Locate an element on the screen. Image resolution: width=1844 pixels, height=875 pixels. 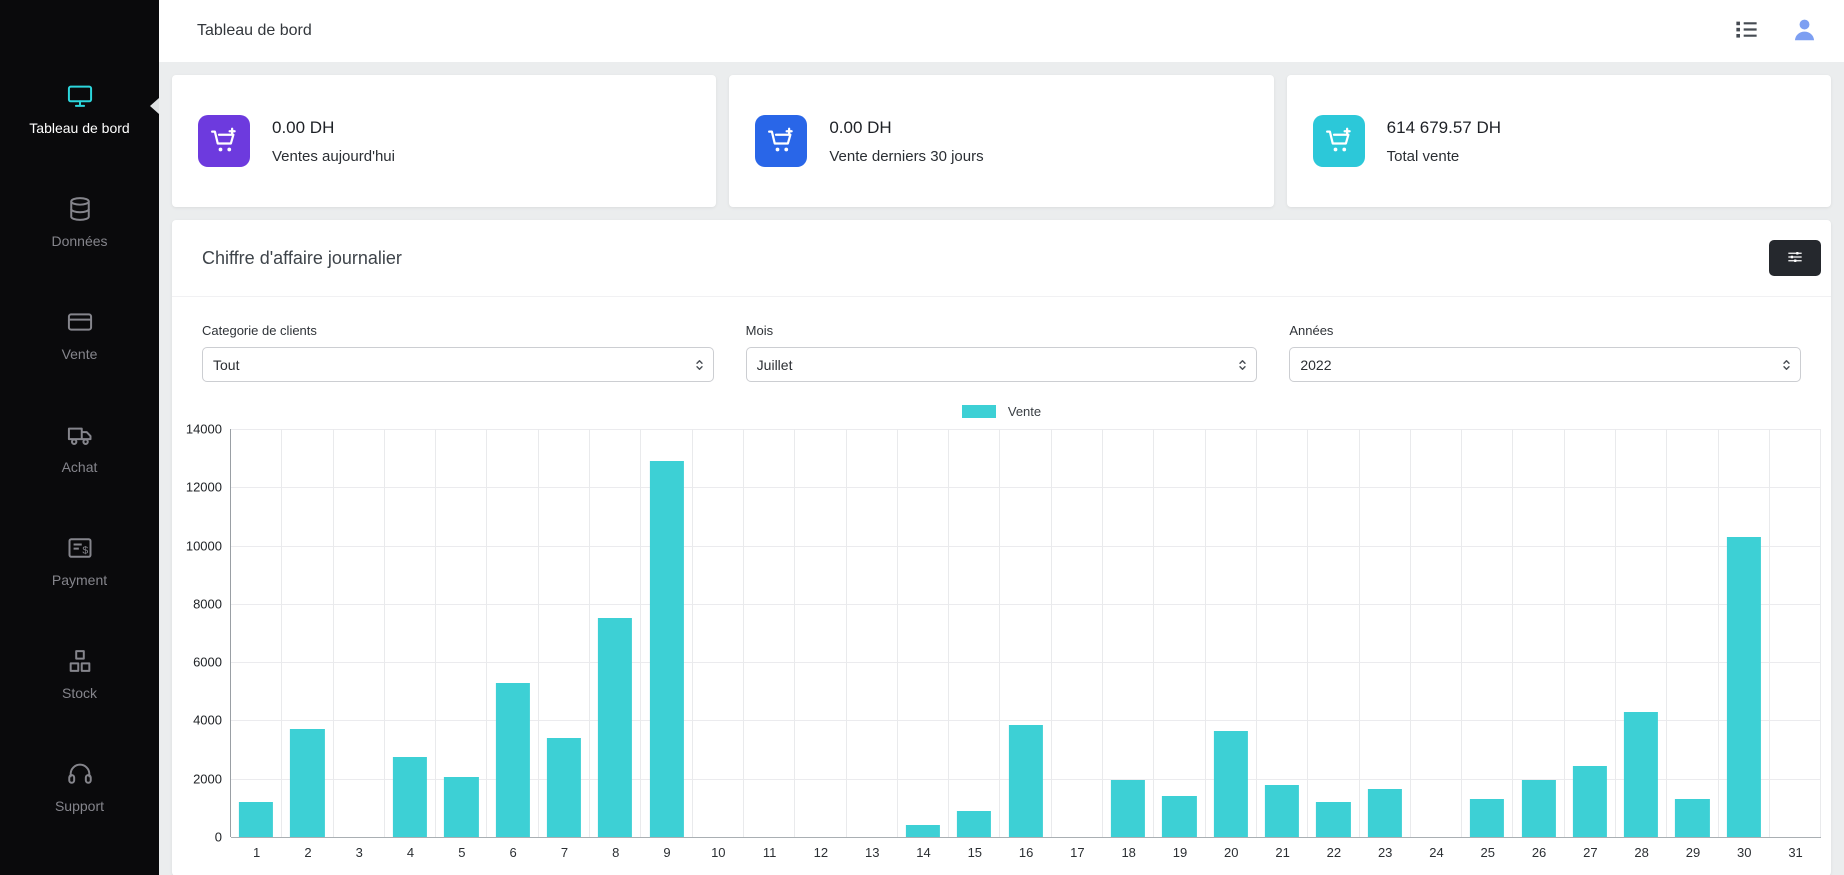
y-axis-tick-label: 6000 is located at coordinates (207, 662).